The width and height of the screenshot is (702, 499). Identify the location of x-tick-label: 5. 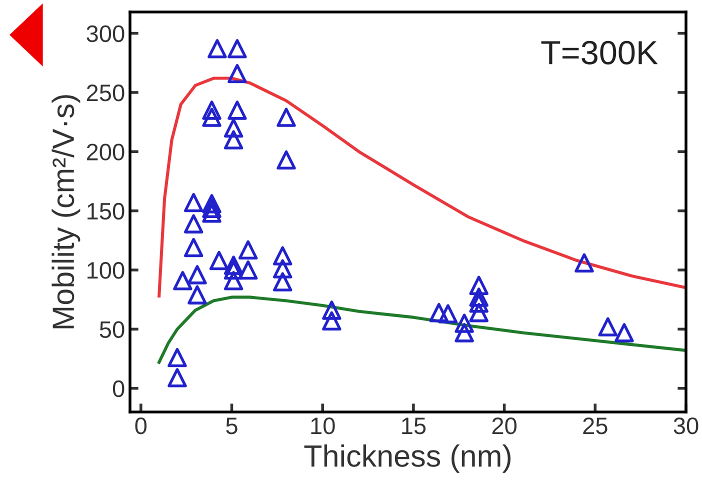
(232, 426).